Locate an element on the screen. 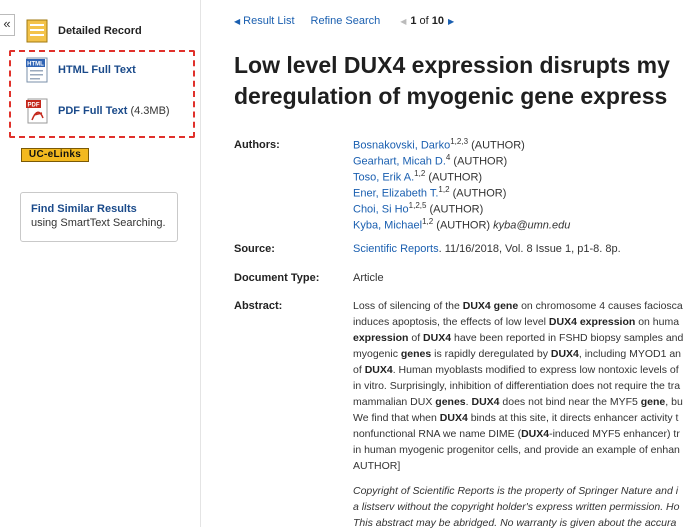 The image size is (695, 531). collapse-sidebar-button: « is located at coordinates (7, 25).